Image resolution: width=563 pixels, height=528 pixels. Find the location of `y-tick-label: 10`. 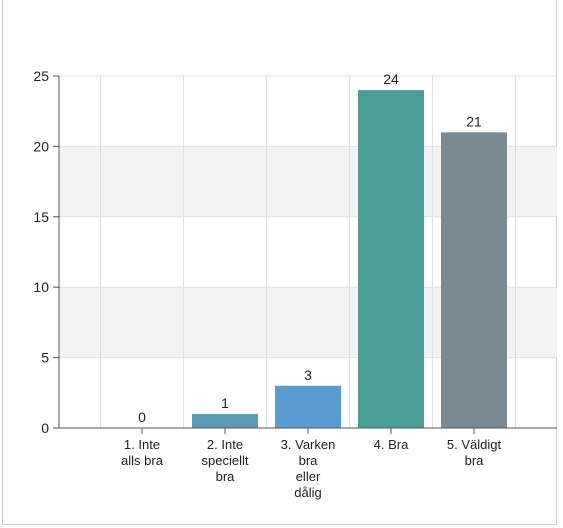

y-tick-label: 10 is located at coordinates (41, 287).